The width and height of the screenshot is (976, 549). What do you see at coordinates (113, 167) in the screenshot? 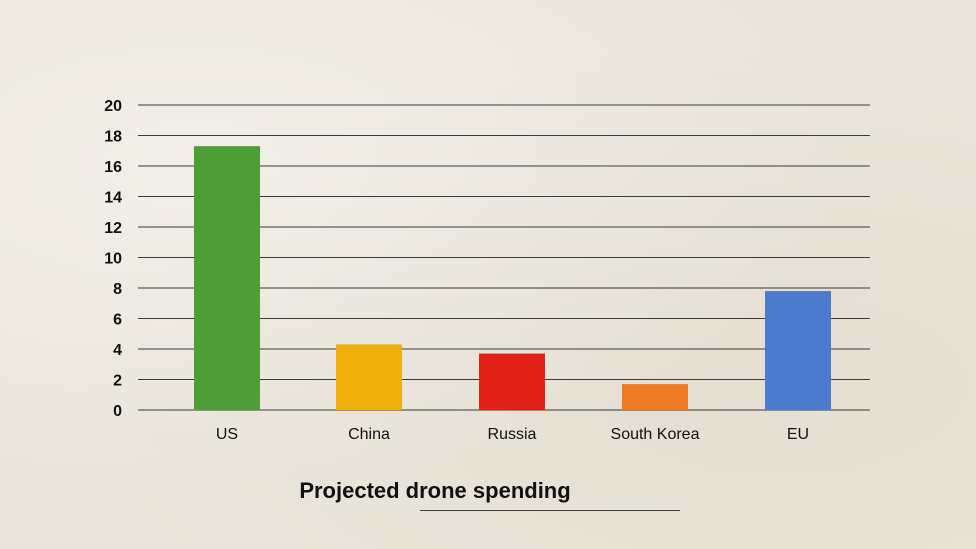
I see `y-tick-label: 16` at bounding box center [113, 167].